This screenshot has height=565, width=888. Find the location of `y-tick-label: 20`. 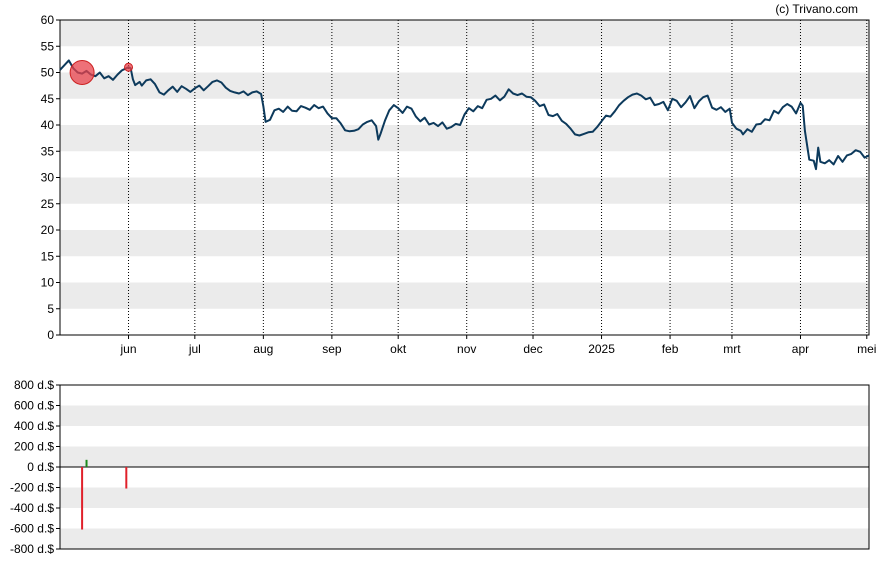

y-tick-label: 20 is located at coordinates (48, 230).